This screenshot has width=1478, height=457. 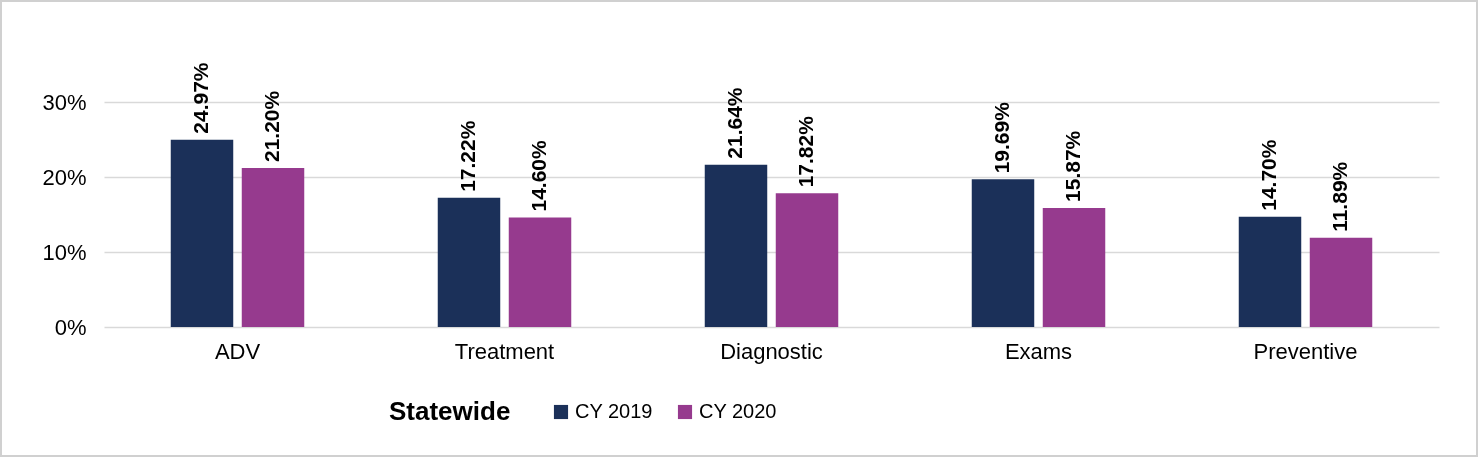 I want to click on data-label: 21.64%, so click(x=734, y=123).